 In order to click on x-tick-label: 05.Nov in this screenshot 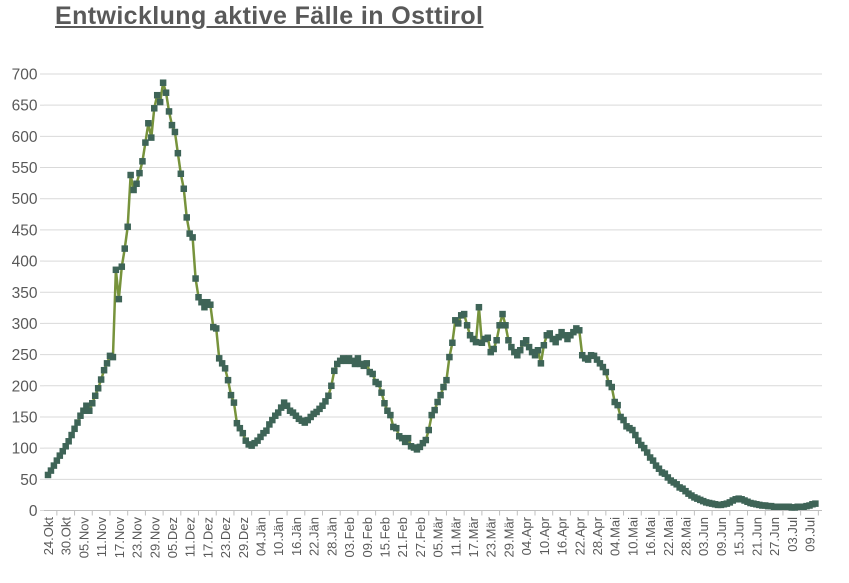, I will do `click(83, 538)`.